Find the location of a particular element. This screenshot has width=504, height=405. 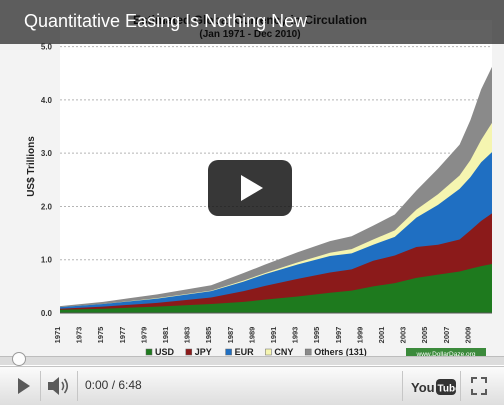

legend-entry: USD is located at coordinates (165, 352).